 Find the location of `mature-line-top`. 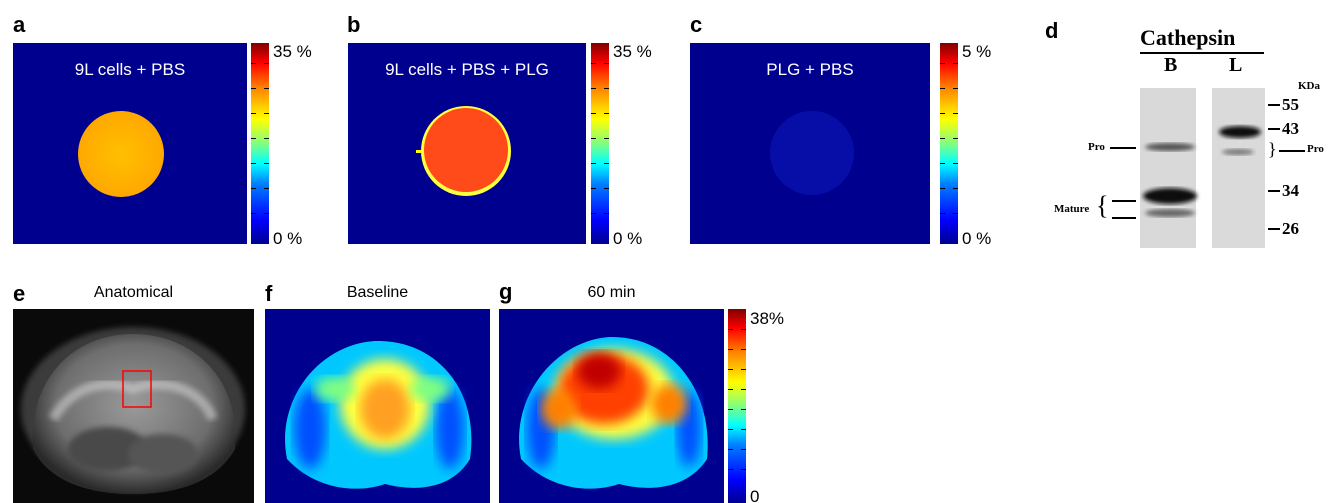

mature-line-top is located at coordinates (1124, 201).